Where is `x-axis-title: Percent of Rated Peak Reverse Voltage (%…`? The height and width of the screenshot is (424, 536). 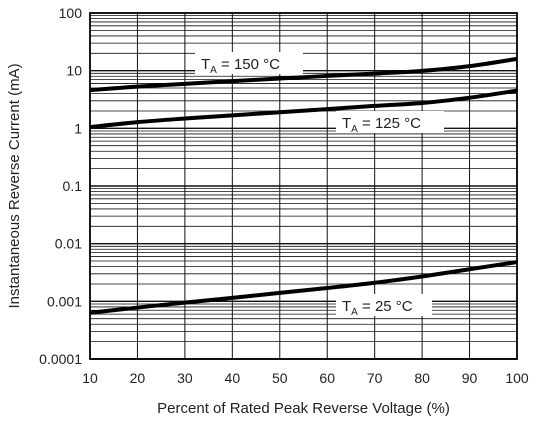
x-axis-title: Percent of Rated Peak Reverse Voltage (%… is located at coordinates (303, 408).